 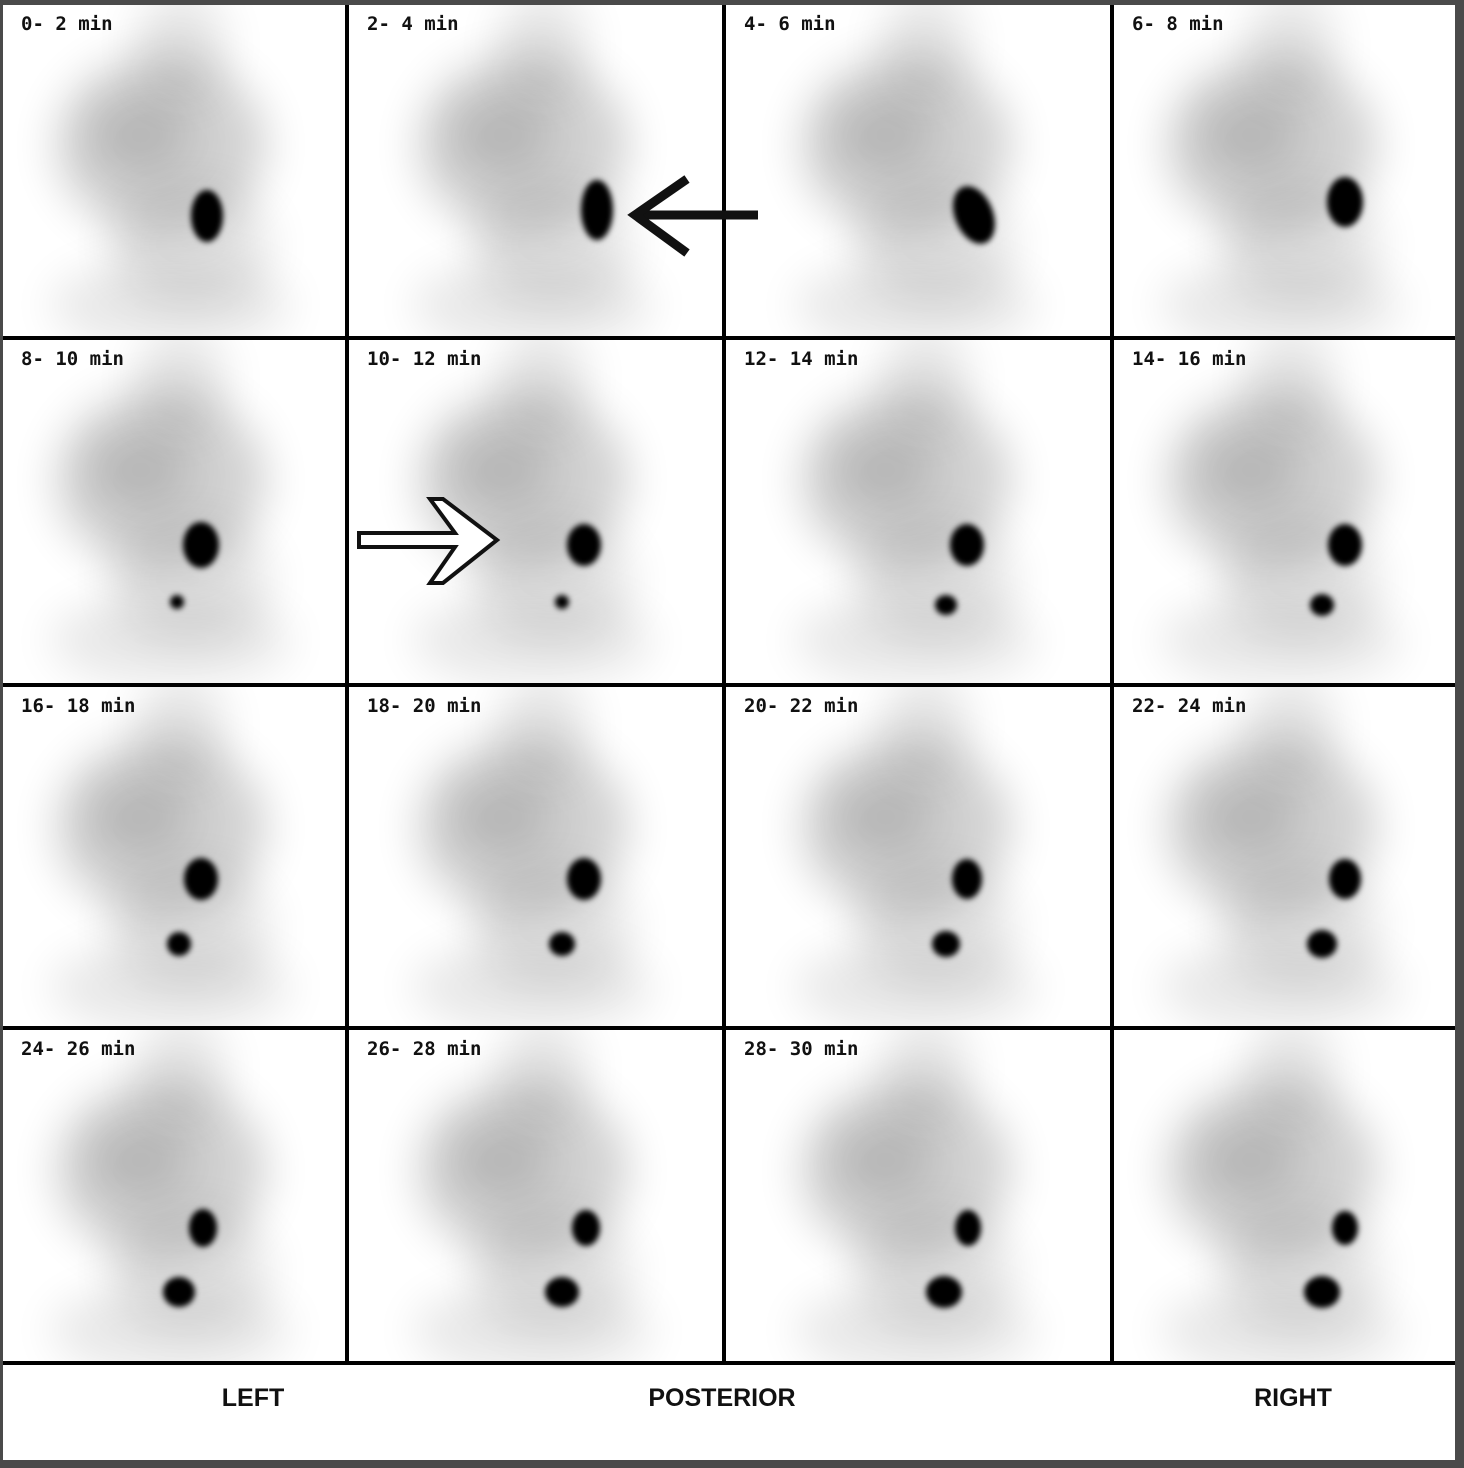 What do you see at coordinates (801, 359) in the screenshot?
I see `frame-time-label: 12- 14 min` at bounding box center [801, 359].